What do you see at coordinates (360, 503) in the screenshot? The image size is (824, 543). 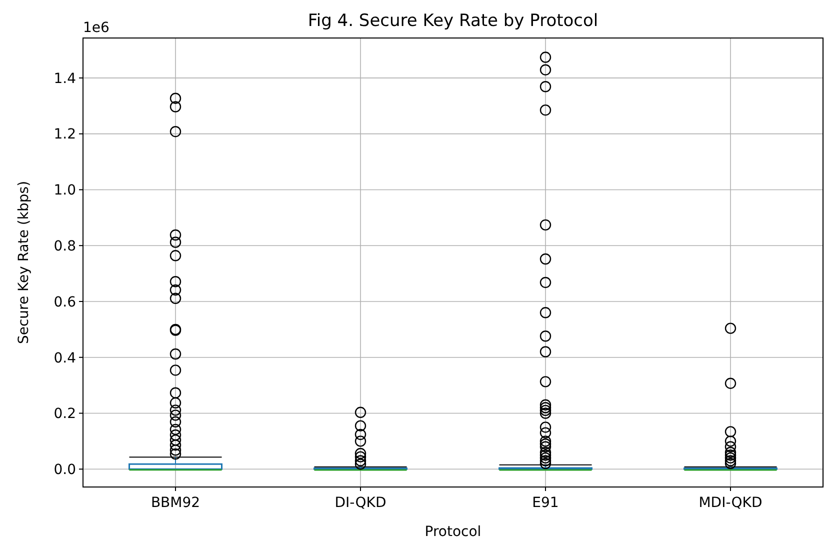 I see `x-tick-label: DI-QKD` at bounding box center [360, 503].